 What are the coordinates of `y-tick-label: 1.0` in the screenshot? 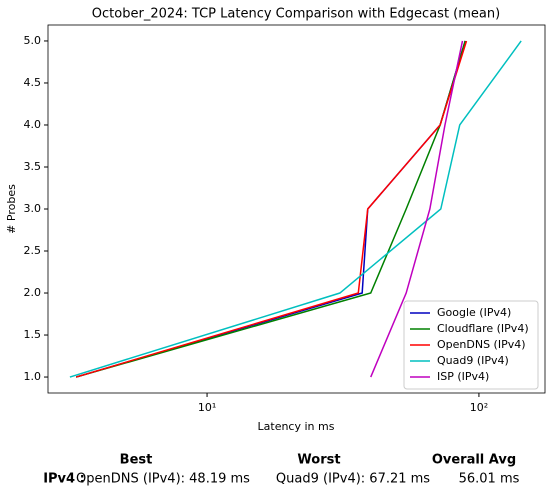 It's located at (33, 376).